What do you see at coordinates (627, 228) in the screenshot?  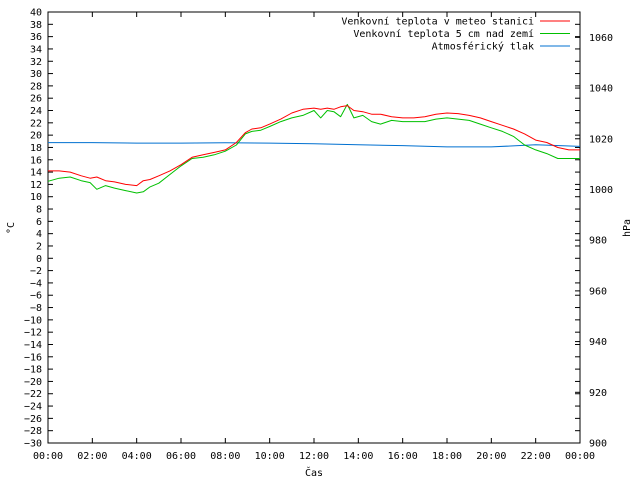 I see `y2-axis-label: hPa` at bounding box center [627, 228].